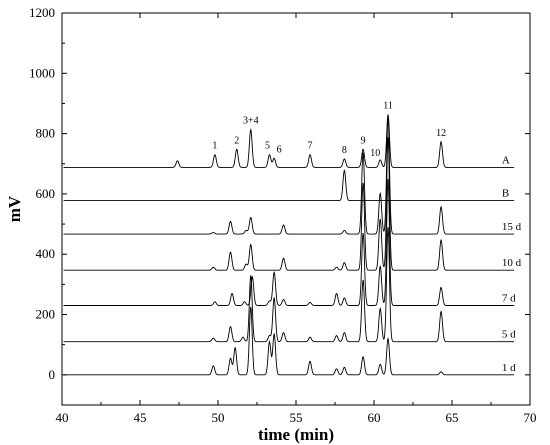 This screenshot has width=550, height=445. Describe the element at coordinates (374, 417) in the screenshot. I see `x-tick-label: 60` at that location.